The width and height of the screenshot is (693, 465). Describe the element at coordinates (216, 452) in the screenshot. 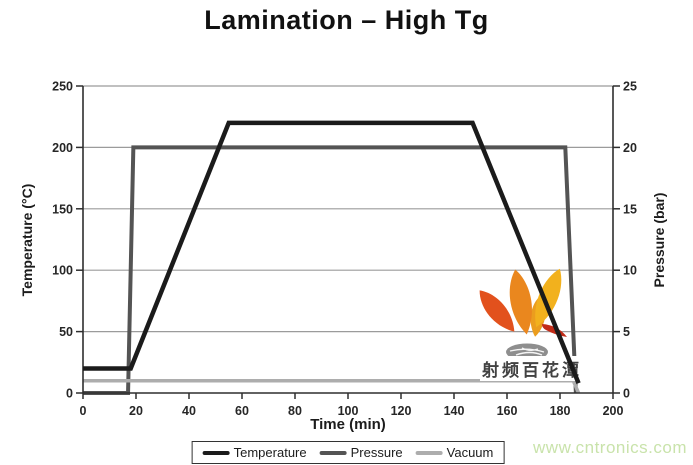

I see `legend-swatch-temperature` at that location.